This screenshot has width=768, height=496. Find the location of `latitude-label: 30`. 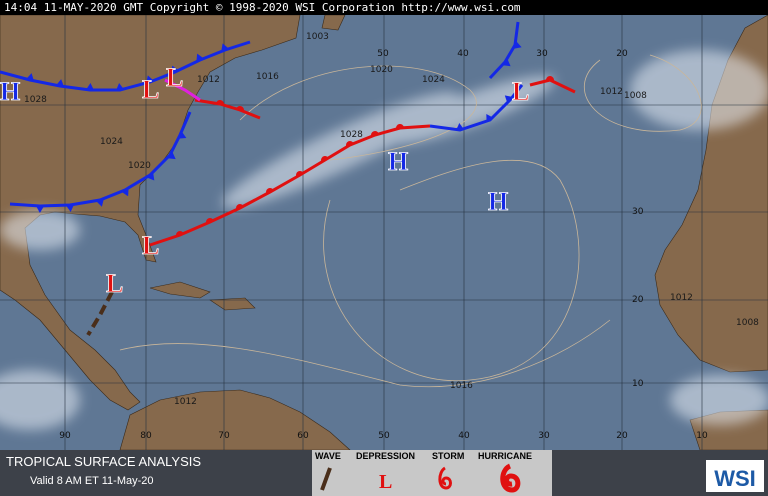

latitude-label: 30 is located at coordinates (638, 212).